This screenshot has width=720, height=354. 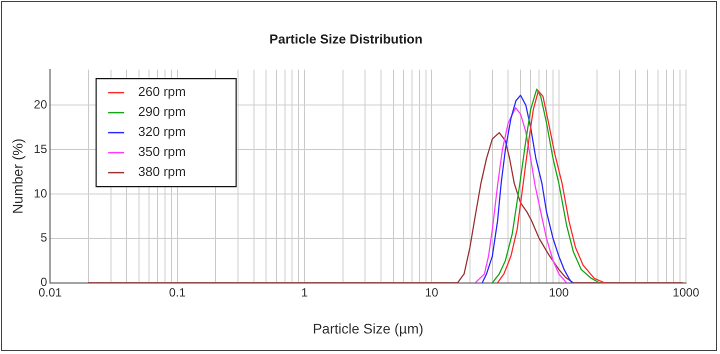 I want to click on y-tick-label: 10, so click(x=41, y=193).